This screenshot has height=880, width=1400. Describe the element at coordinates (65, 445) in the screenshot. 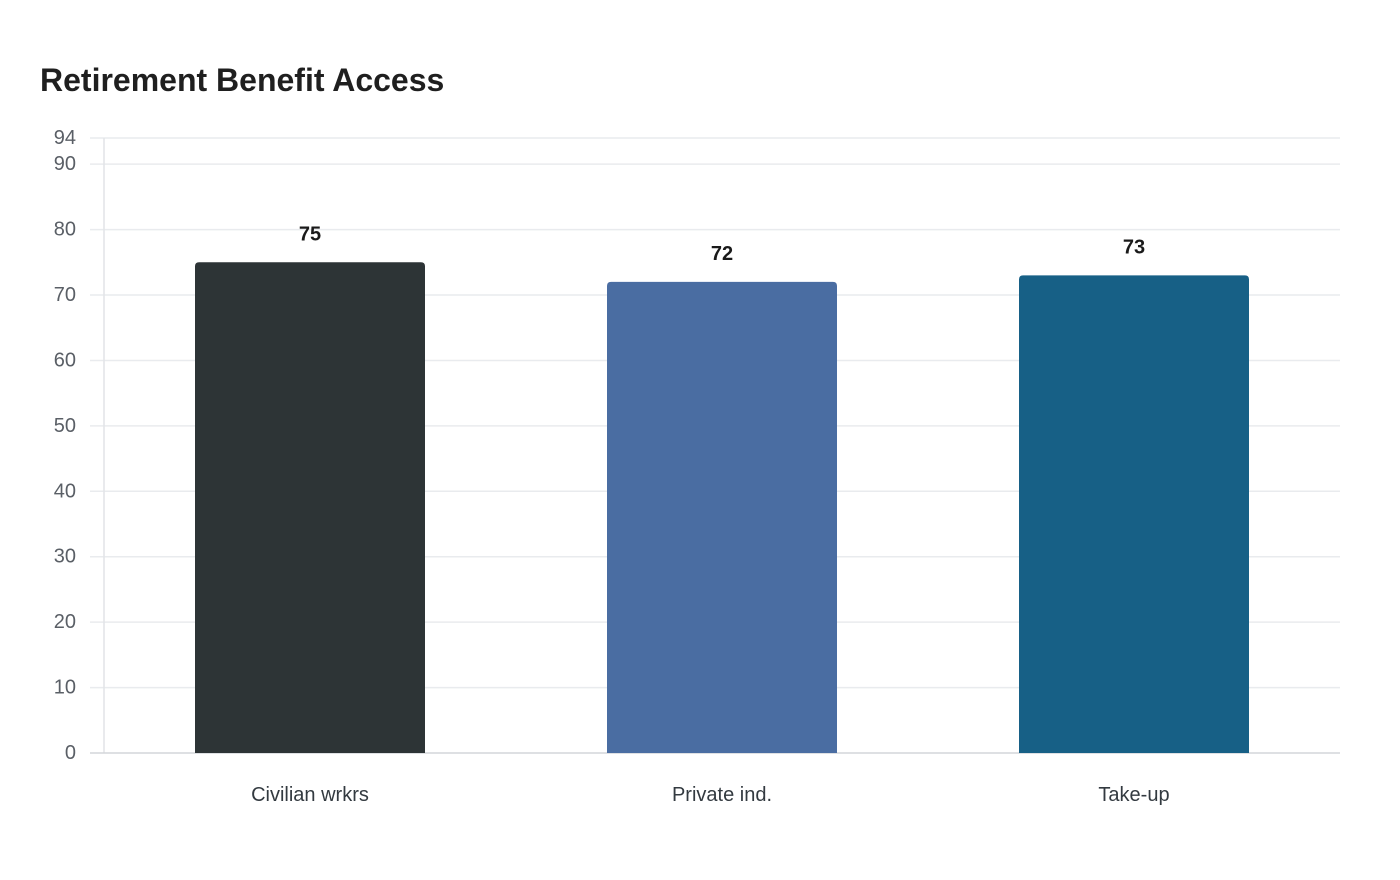

I see `y-tick-labels: 0 10 20 30 40 50 60 70 80 90 94` at that location.